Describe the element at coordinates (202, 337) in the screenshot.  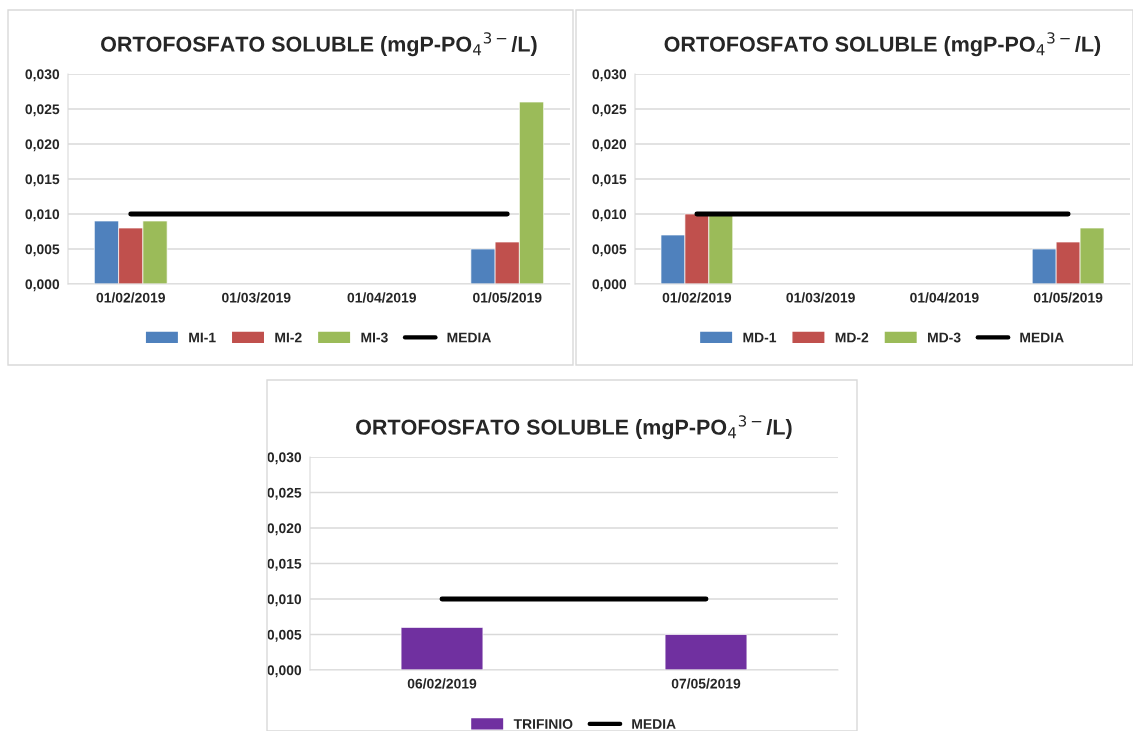
I see `legend-label: MI-1` at that location.